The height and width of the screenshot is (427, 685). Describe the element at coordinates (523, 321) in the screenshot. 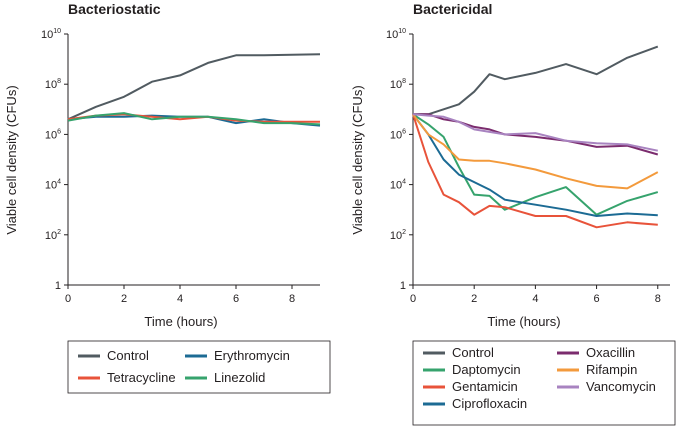

I see `x-axis-label-bactericidal: Time (hours)` at that location.